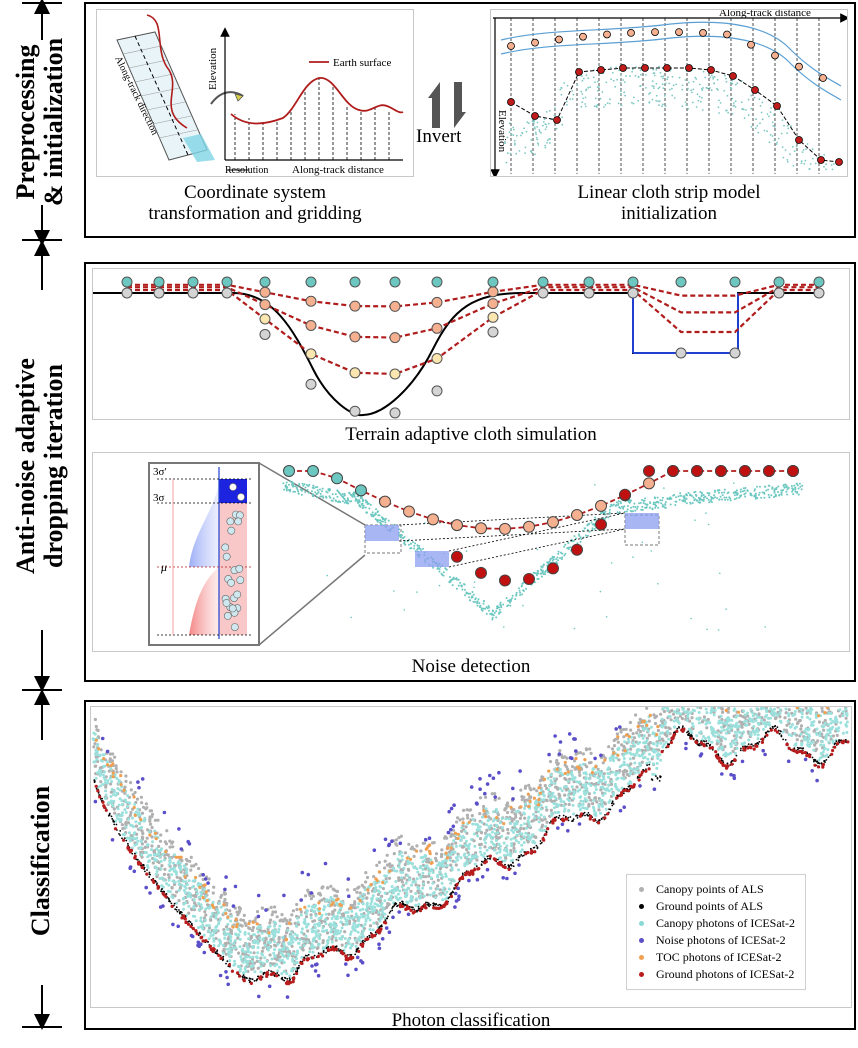  Describe the element at coordinates (691, 618) in the screenshot. I see `noise-point` at that location.